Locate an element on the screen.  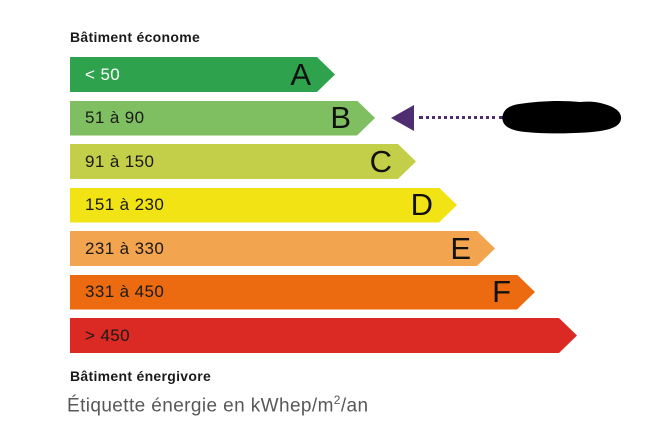
energy-bar-b: 51 à 90 B is located at coordinates (222, 118).